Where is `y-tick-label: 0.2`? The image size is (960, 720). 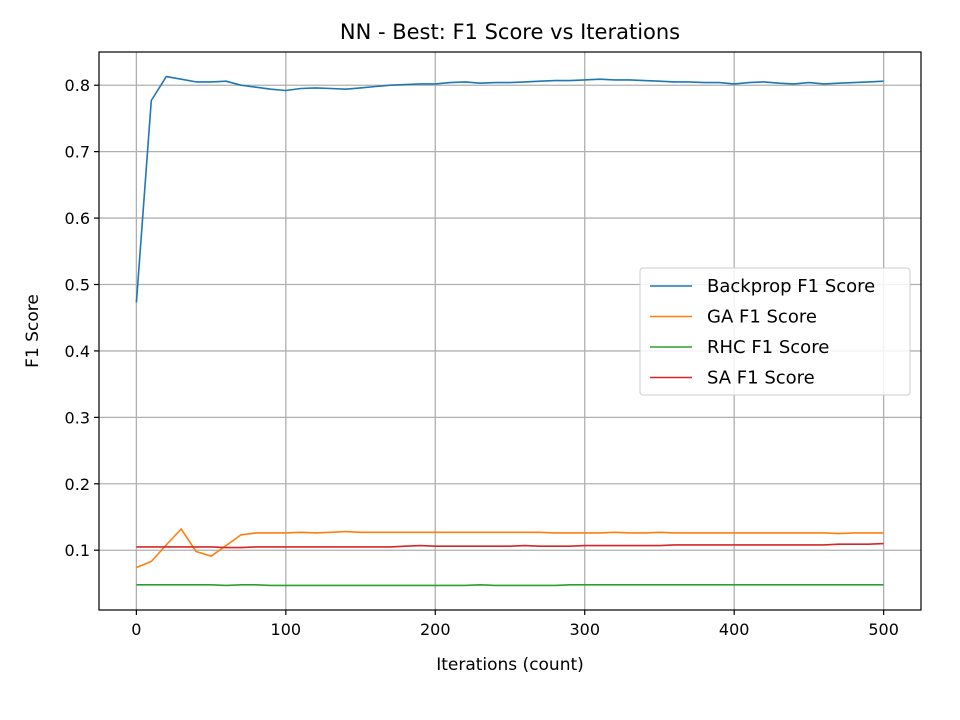 y-tick-label: 0.2 is located at coordinates (77, 484).